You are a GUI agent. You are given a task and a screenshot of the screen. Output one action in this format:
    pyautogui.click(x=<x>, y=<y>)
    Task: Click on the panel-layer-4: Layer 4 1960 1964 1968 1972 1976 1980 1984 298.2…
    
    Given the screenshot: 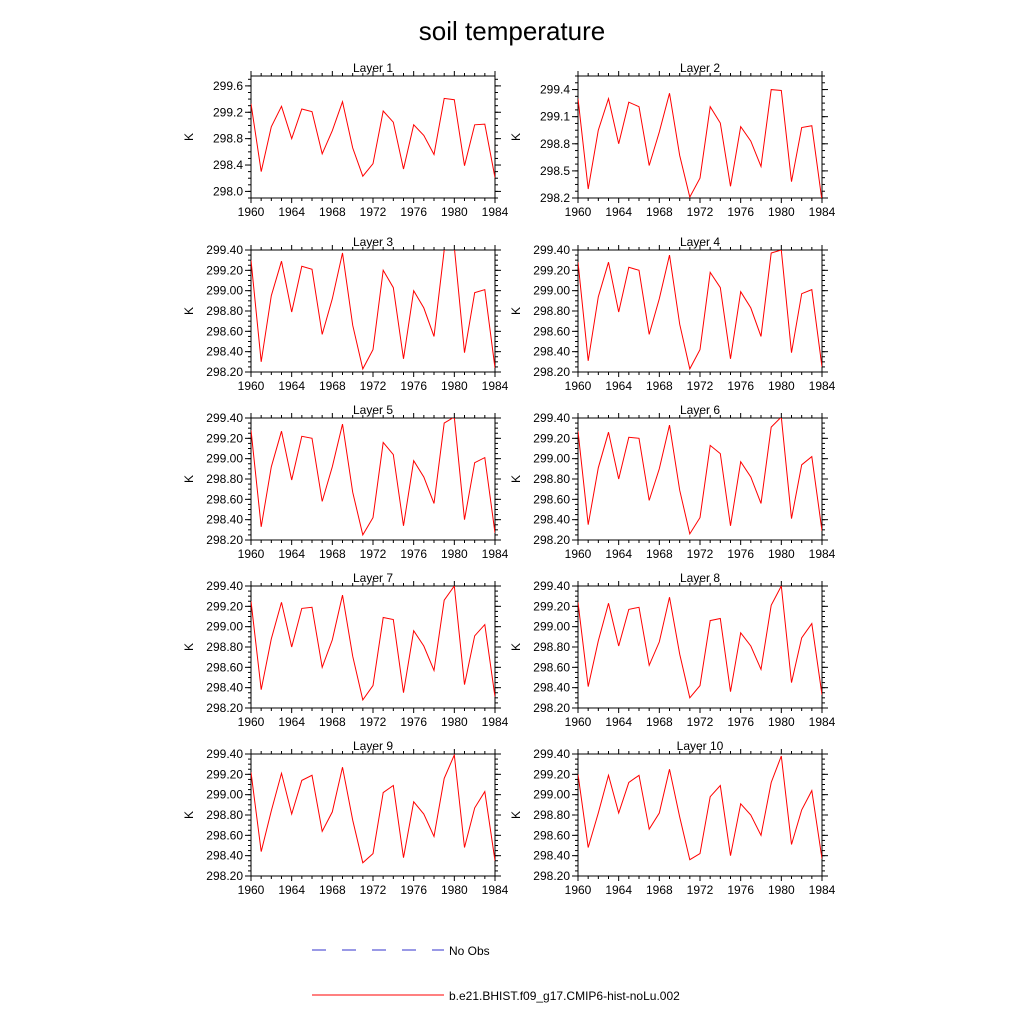 What is the action you would take?
    pyautogui.click(x=672, y=314)
    